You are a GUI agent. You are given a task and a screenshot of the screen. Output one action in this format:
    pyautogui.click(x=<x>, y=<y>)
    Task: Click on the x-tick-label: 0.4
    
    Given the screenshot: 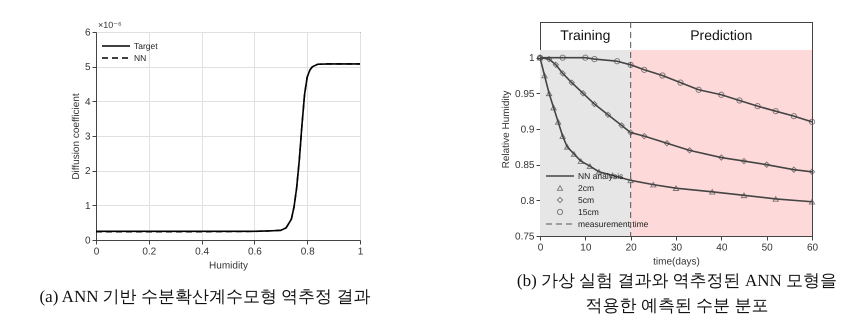 What is the action you would take?
    pyautogui.click(x=202, y=252)
    